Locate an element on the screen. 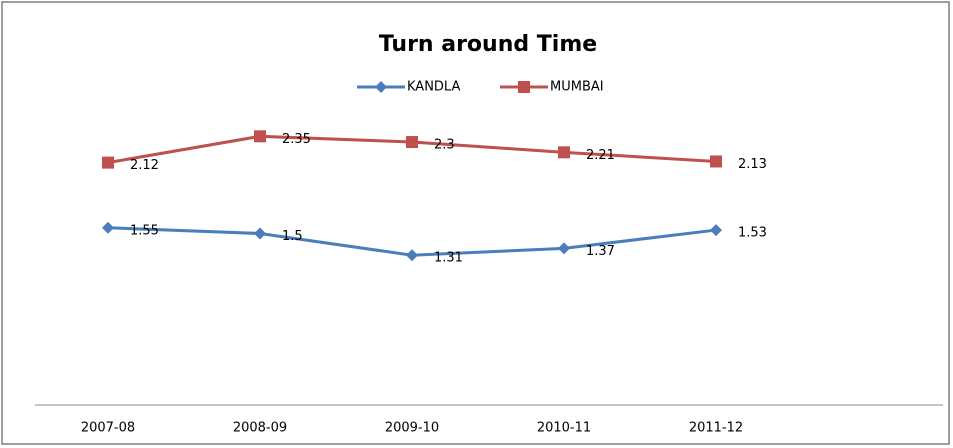 The width and height of the screenshot is (953, 448). x-tick-label: 2007-08 is located at coordinates (108, 428).